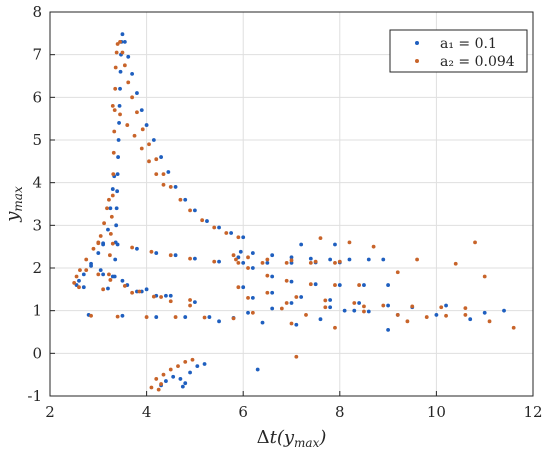 Image resolution: width=550 pixels, height=452 pixels. What do you see at coordinates (37, 183) in the screenshot?
I see `y-tick-label: 4` at bounding box center [37, 183].